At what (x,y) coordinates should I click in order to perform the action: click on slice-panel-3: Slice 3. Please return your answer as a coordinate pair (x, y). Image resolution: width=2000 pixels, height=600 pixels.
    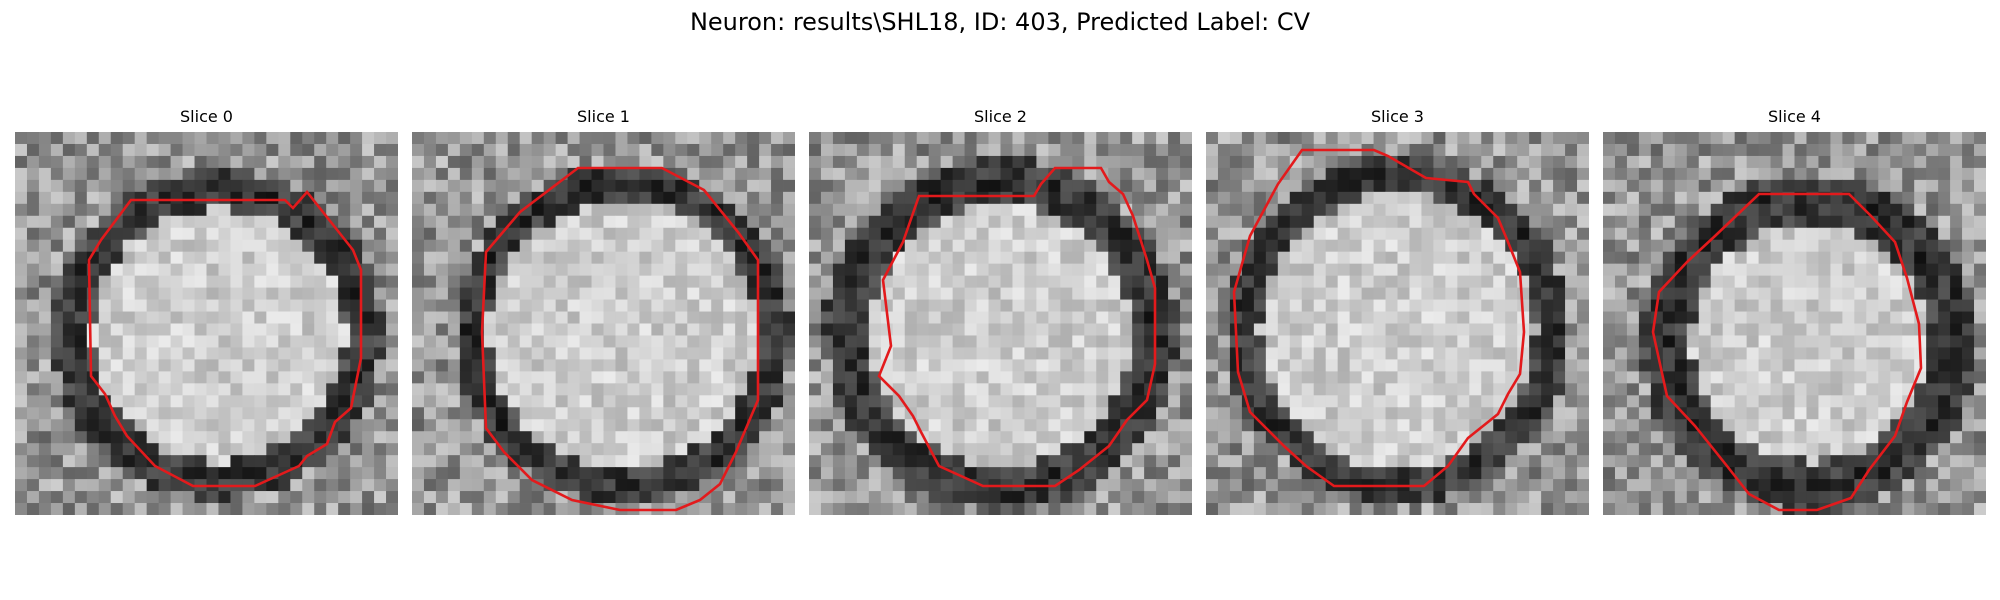
    Looking at the image, I should click on (1397, 310).